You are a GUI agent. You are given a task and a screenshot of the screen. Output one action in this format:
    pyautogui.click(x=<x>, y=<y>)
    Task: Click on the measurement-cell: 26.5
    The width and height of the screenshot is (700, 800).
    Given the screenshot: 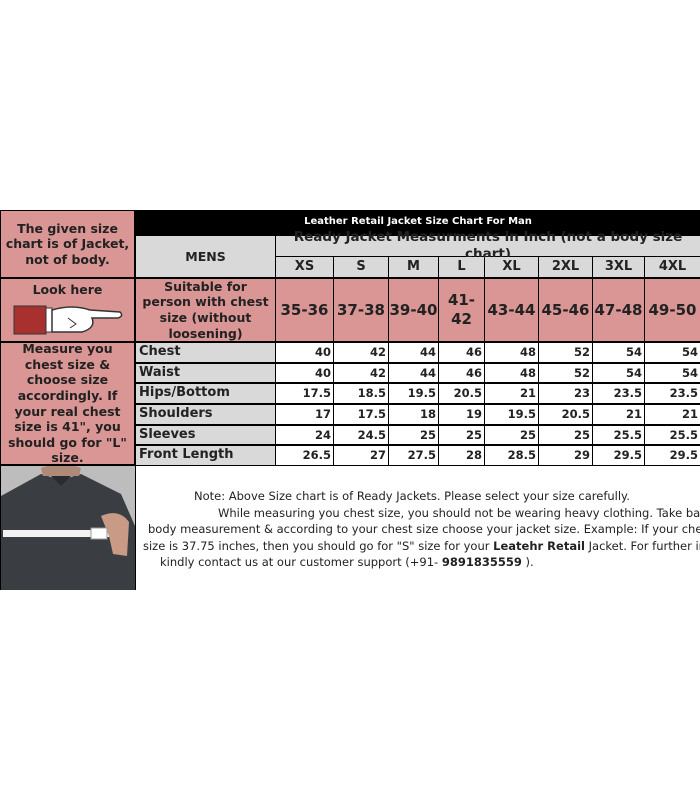 What is the action you would take?
    pyautogui.click(x=304, y=455)
    